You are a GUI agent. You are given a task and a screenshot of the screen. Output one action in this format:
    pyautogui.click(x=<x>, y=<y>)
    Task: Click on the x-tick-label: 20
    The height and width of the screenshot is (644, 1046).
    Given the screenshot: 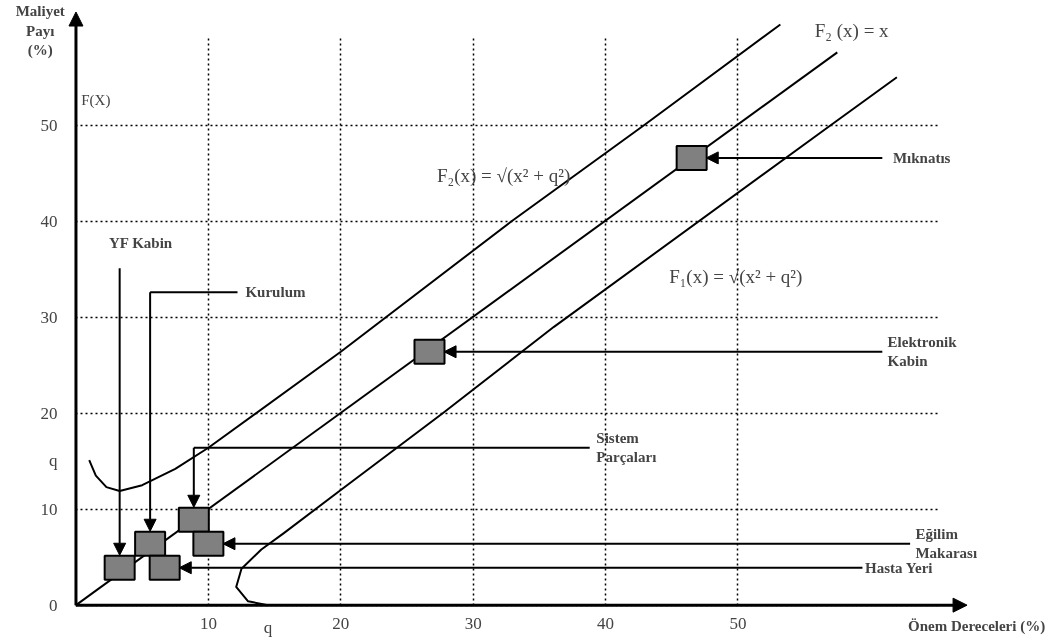 What is the action you would take?
    pyautogui.click(x=341, y=623)
    